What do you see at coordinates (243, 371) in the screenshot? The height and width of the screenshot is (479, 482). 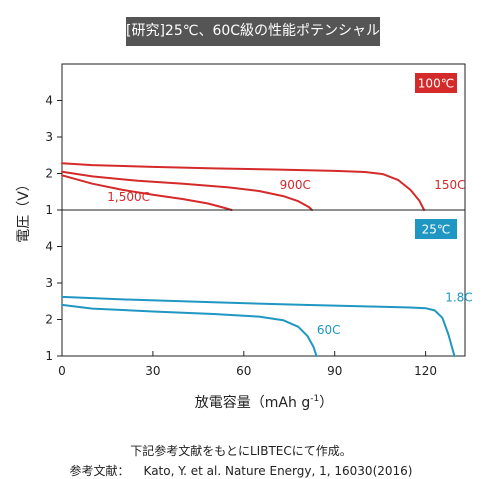 I see `x-tick-label: 60` at bounding box center [243, 371].